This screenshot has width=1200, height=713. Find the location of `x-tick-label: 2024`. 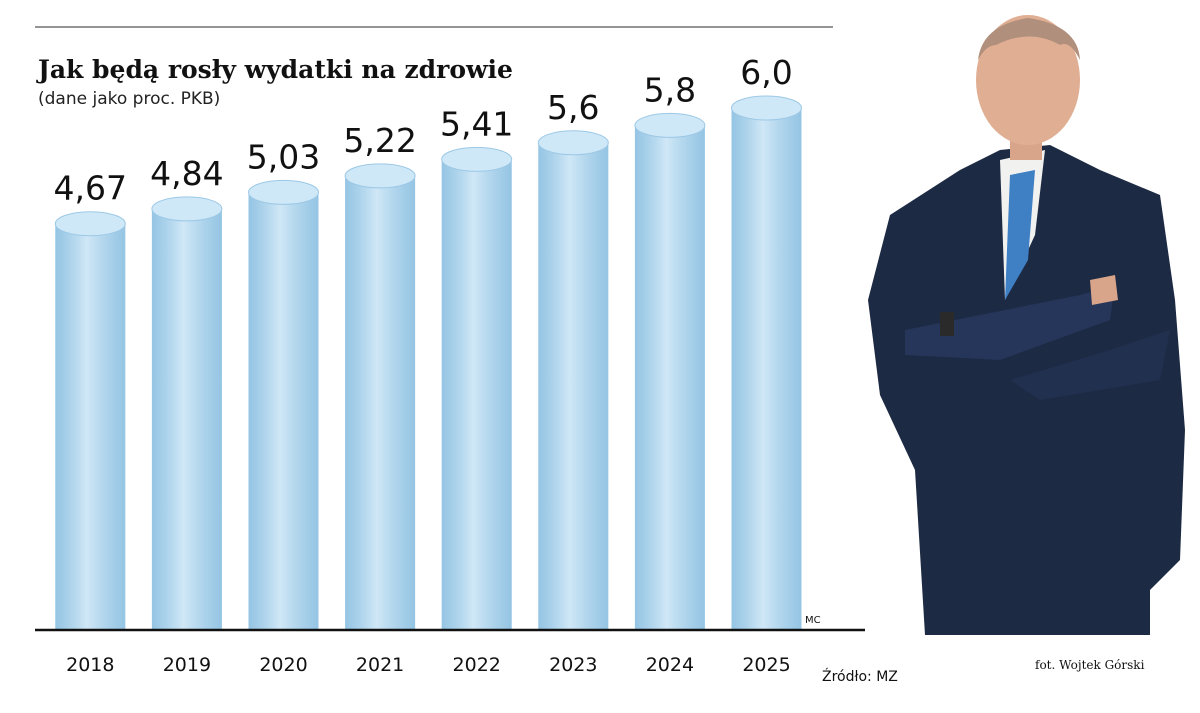

x-tick-label: 2024 is located at coordinates (670, 665).